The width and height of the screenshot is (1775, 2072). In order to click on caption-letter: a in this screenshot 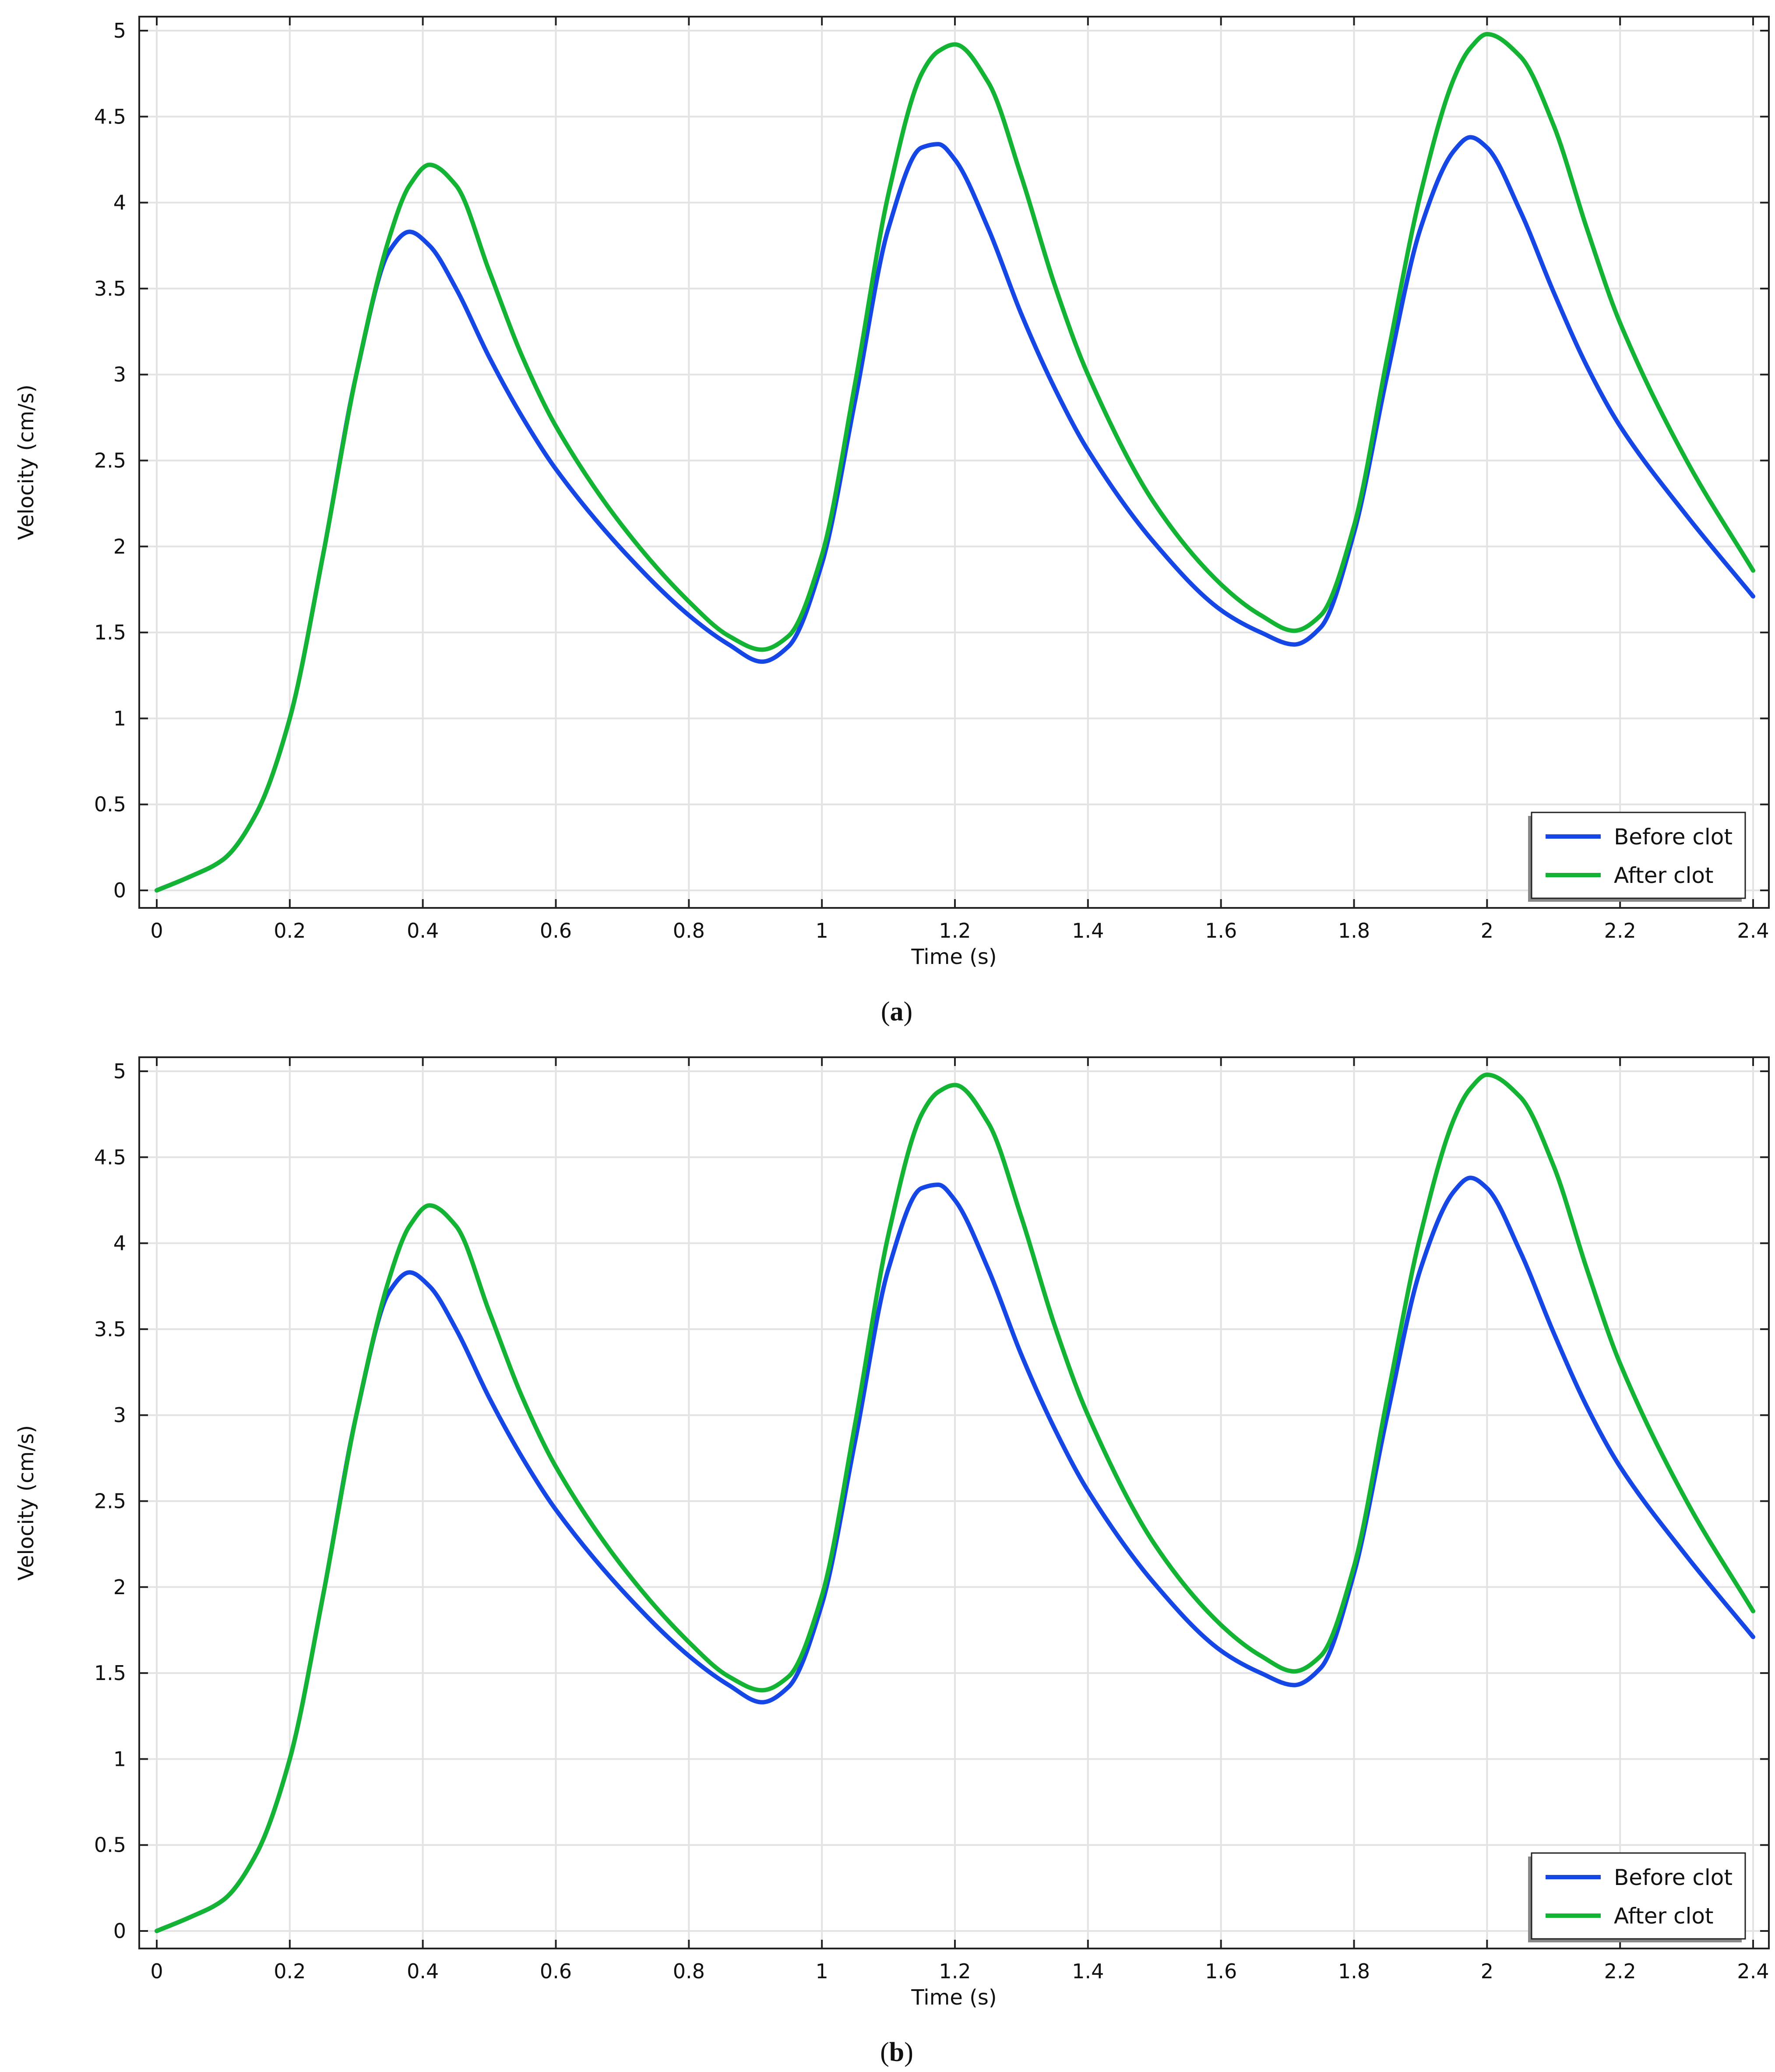, I will do `click(897, 1012)`.